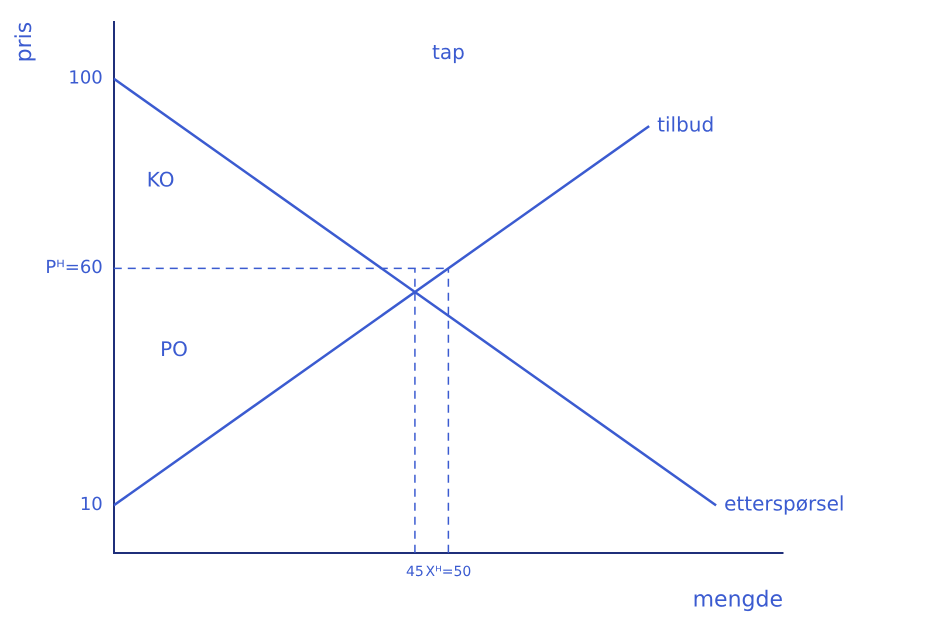 This screenshot has height=631, width=945. Describe the element at coordinates (415, 572) in the screenshot. I see `x-tick-label: 45` at that location.